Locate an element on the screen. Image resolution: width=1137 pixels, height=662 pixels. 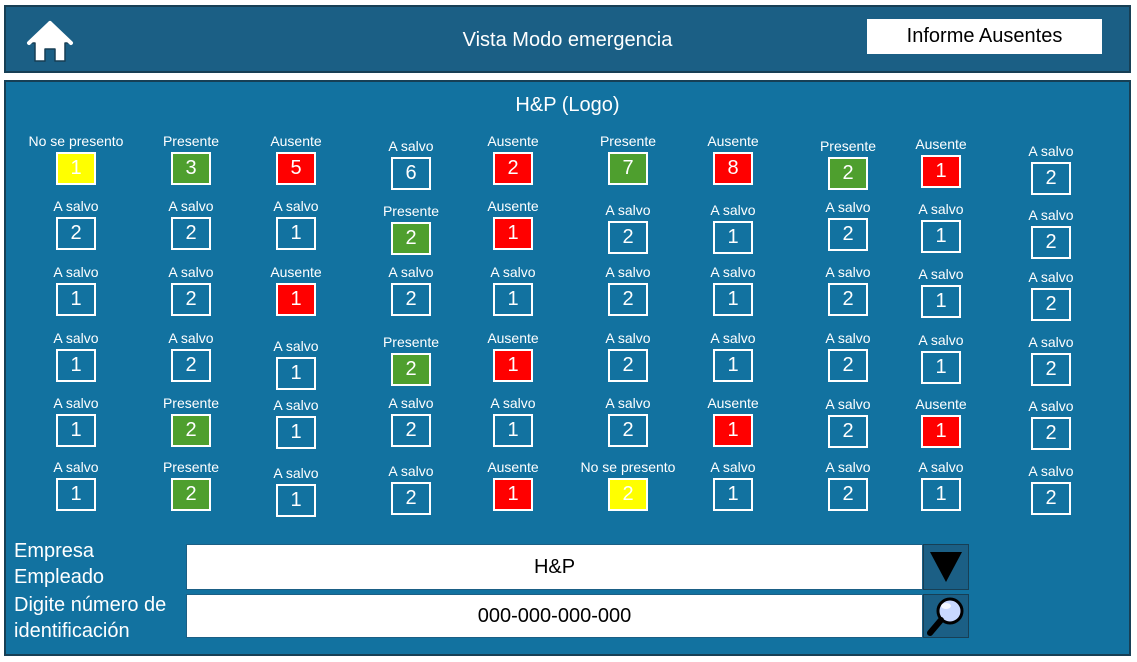
cell-count-box: 5 is located at coordinates (296, 168).